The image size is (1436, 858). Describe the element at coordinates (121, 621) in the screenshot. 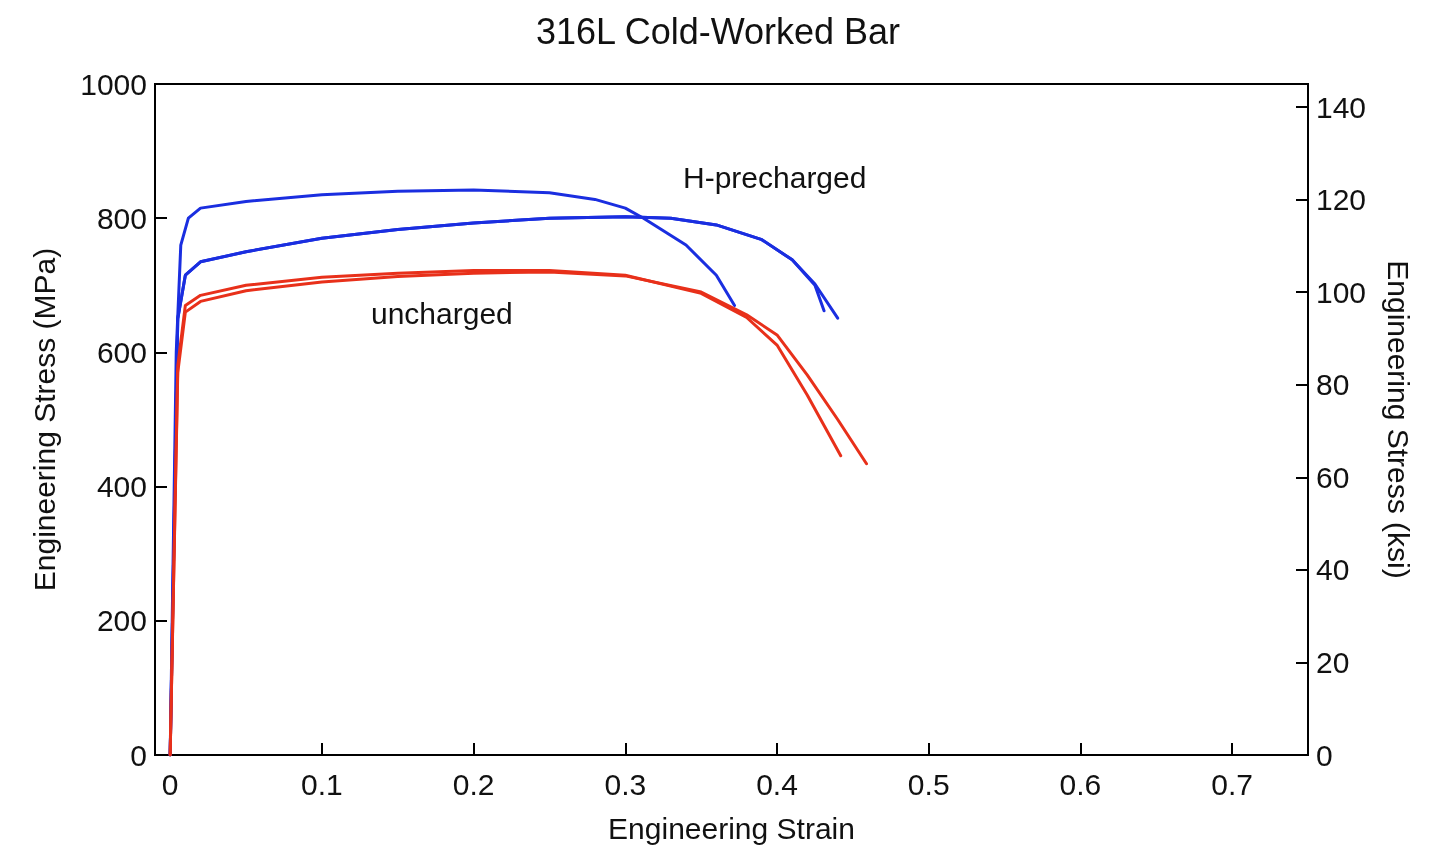

I see `y-tick-label: 200` at that location.